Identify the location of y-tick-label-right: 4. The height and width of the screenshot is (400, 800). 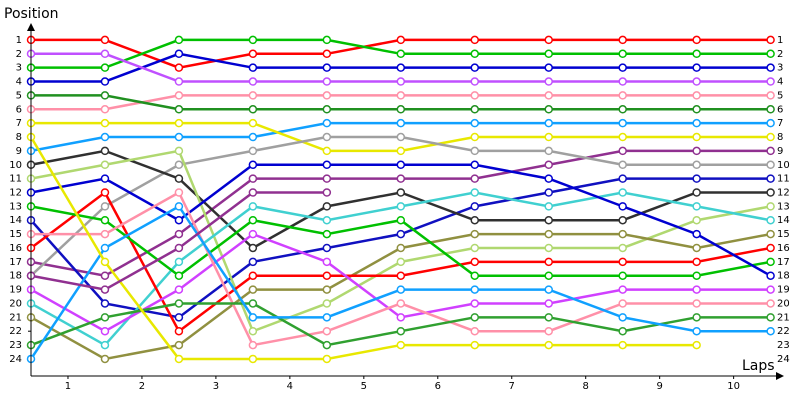
(780, 82).